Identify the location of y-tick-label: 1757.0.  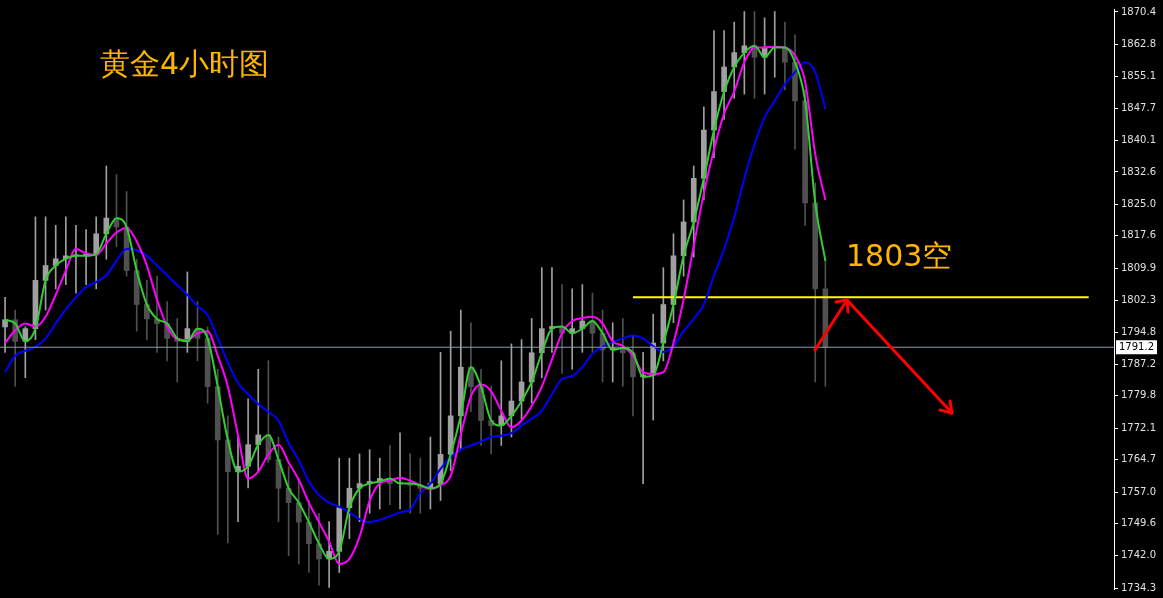
(1139, 491).